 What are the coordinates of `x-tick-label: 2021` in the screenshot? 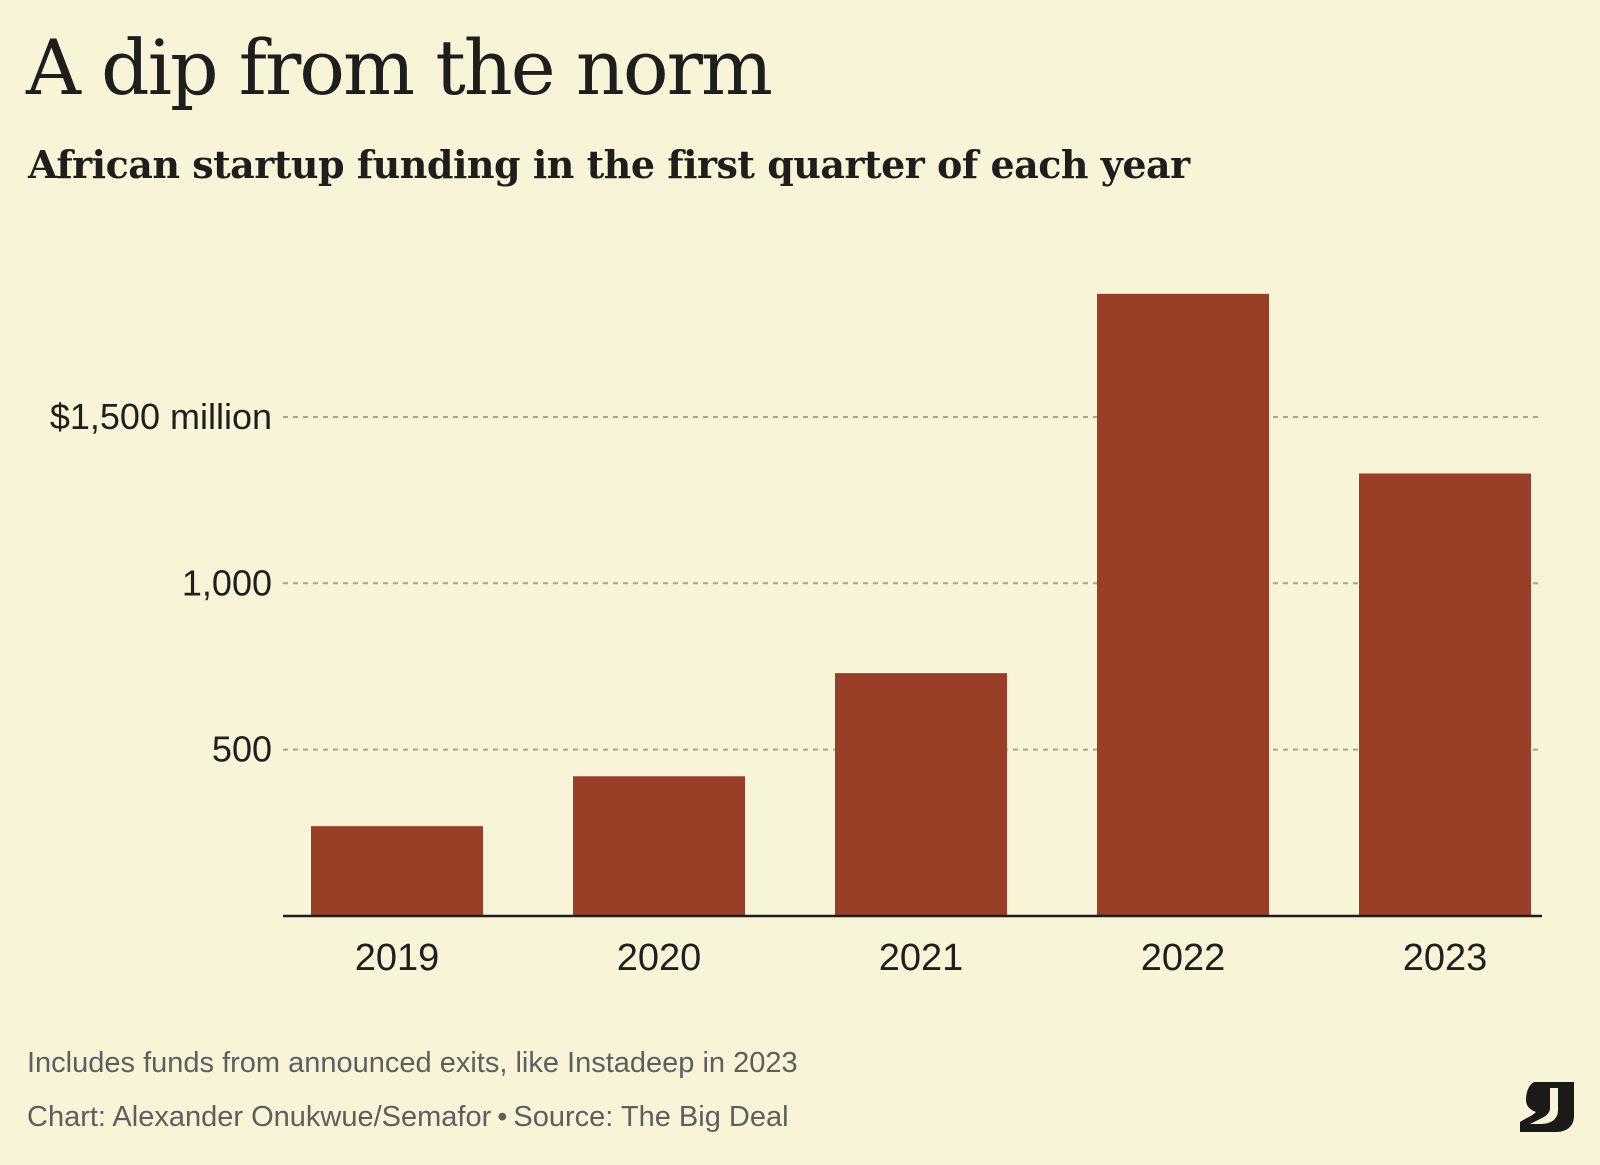 It's located at (921, 958).